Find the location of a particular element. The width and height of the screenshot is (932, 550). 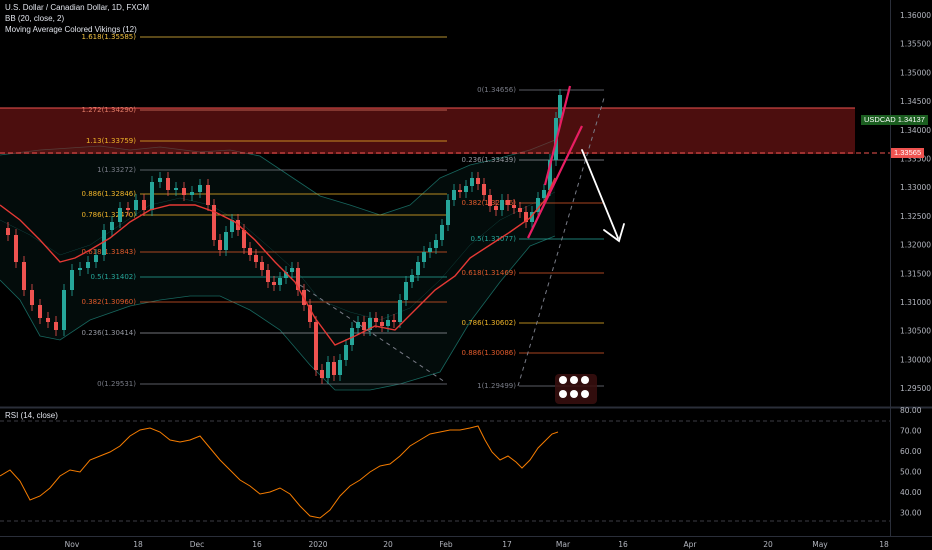

fib-level-label: 0.382(1.30960) is located at coordinates (109, 302).